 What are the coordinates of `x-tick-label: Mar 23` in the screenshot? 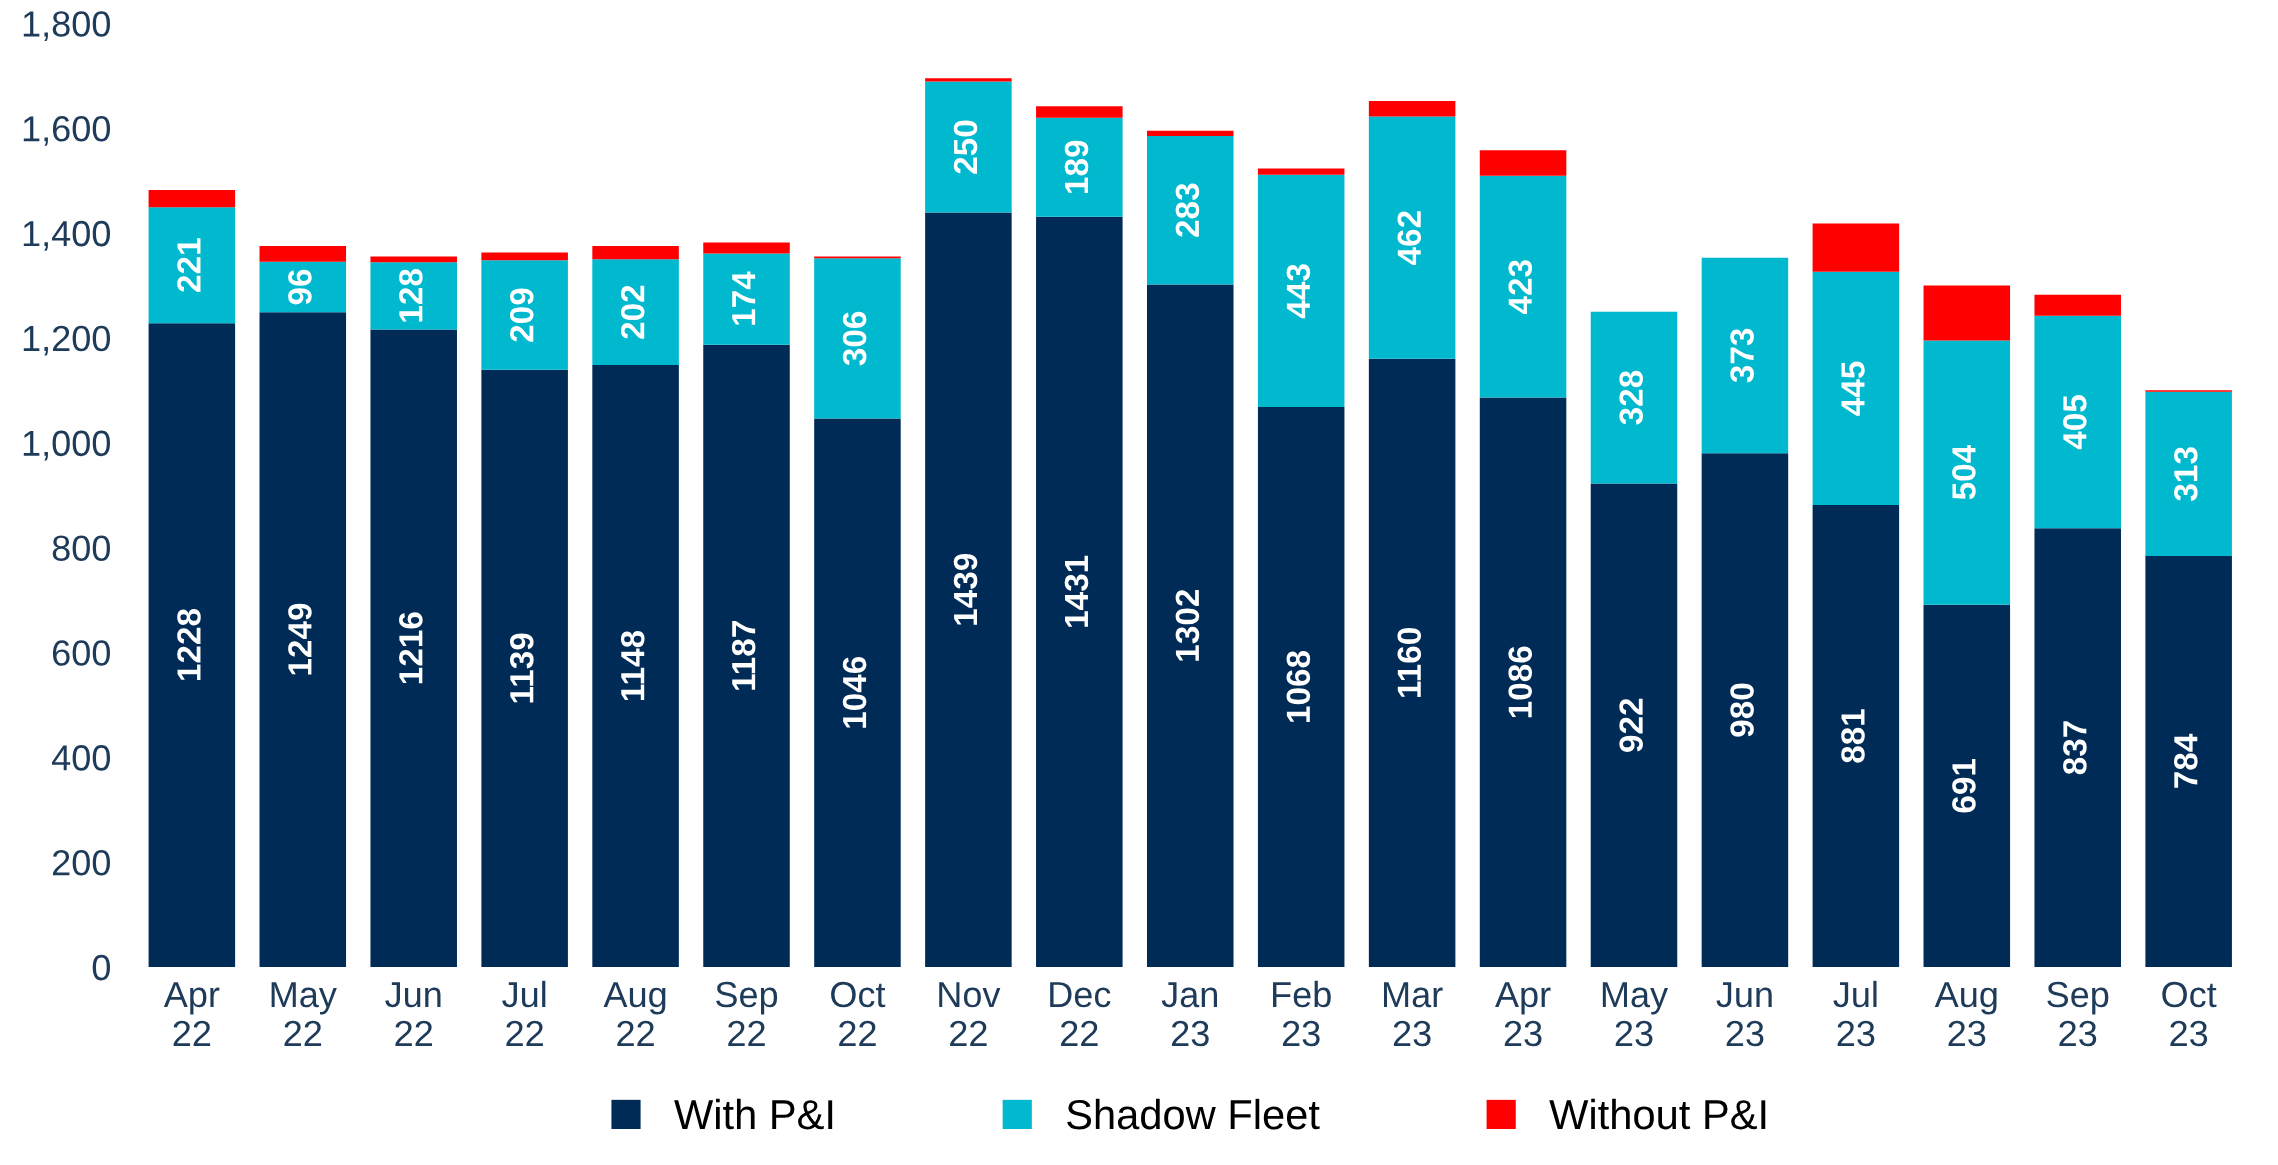 It's located at (1413, 1014).